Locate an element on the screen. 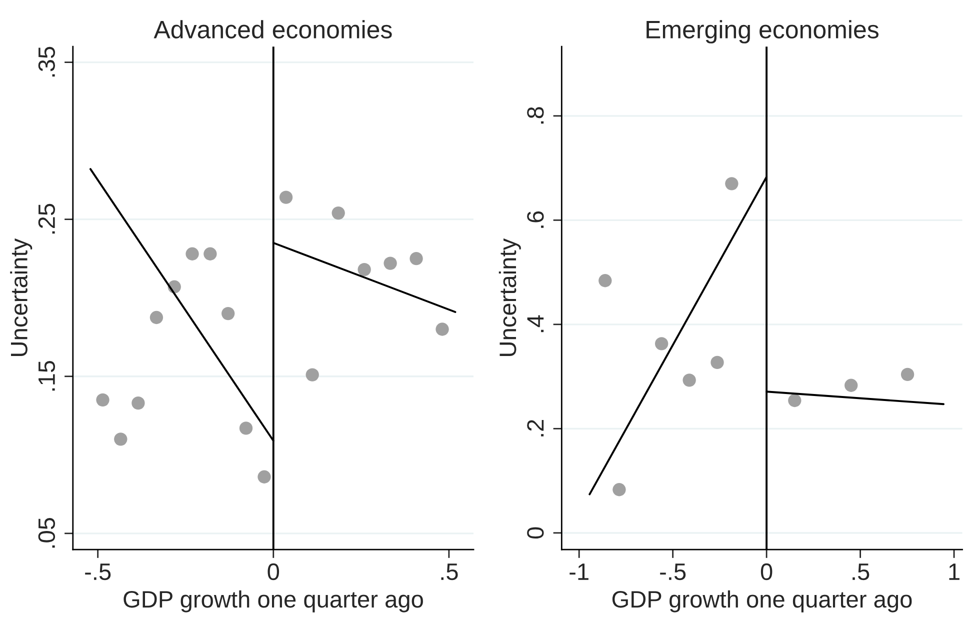 This screenshot has width=972, height=621. y-tick-label: .2 is located at coordinates (535, 428).